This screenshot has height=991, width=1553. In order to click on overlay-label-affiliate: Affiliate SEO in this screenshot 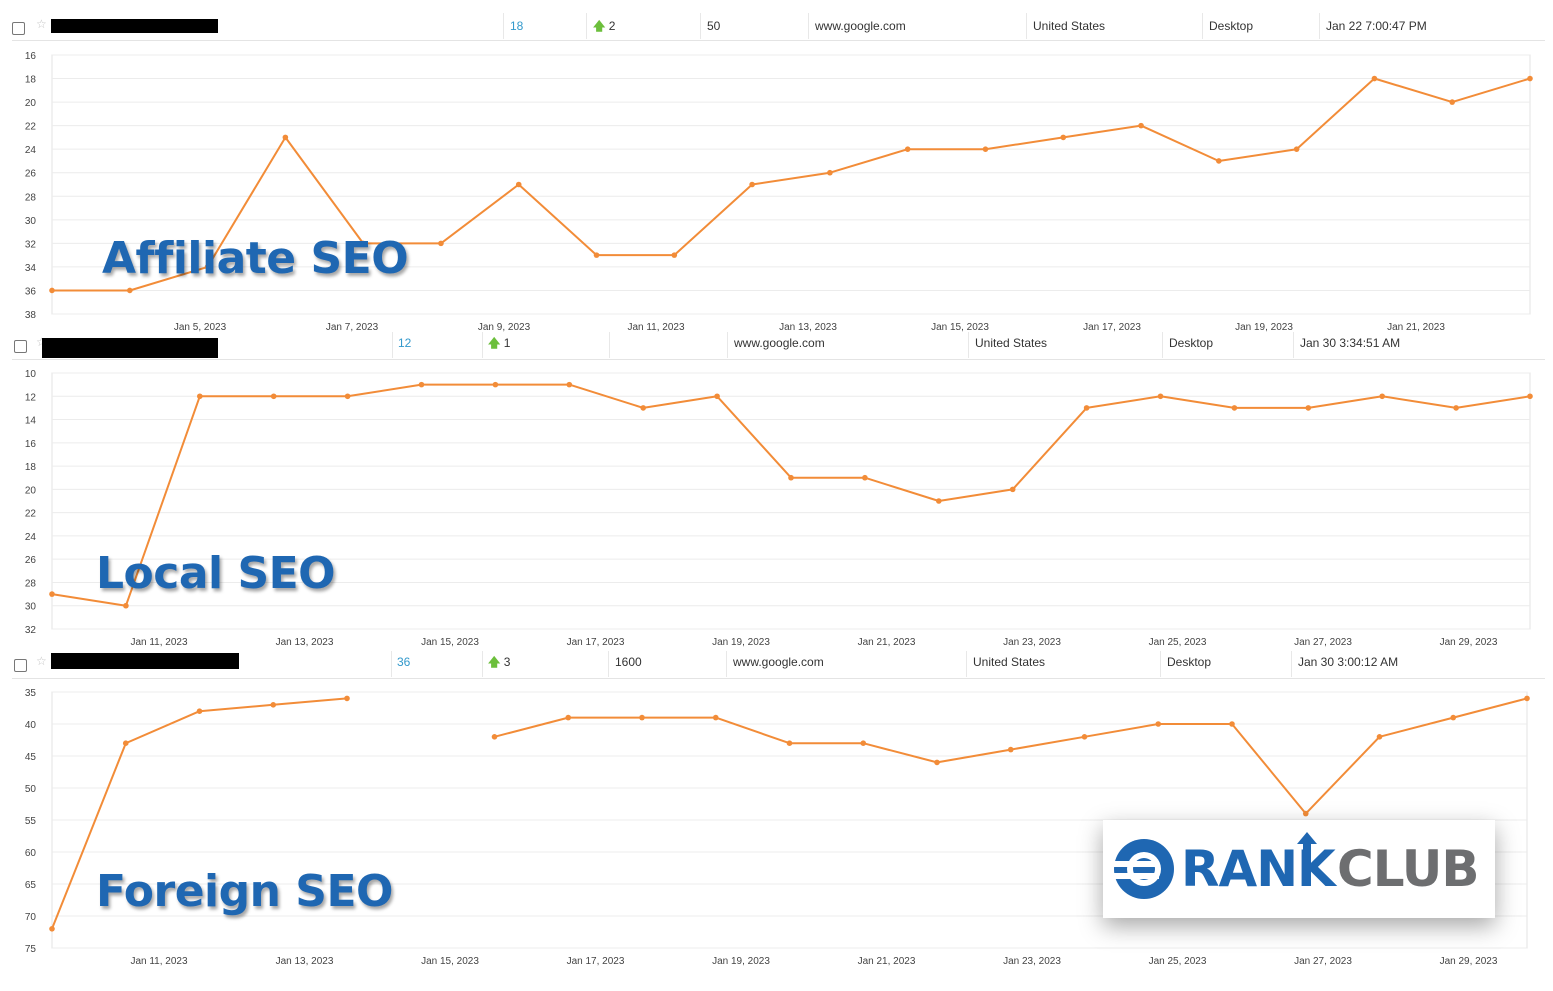, I will do `click(255, 258)`.